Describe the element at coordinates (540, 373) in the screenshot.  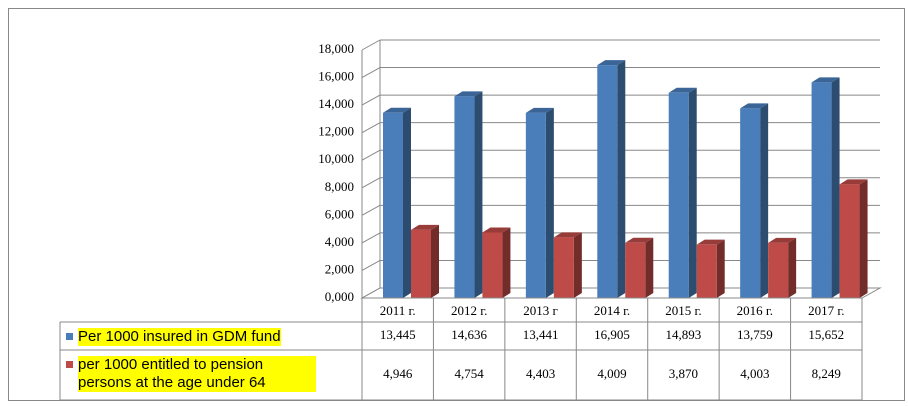
I see `table-value: 4,403` at that location.